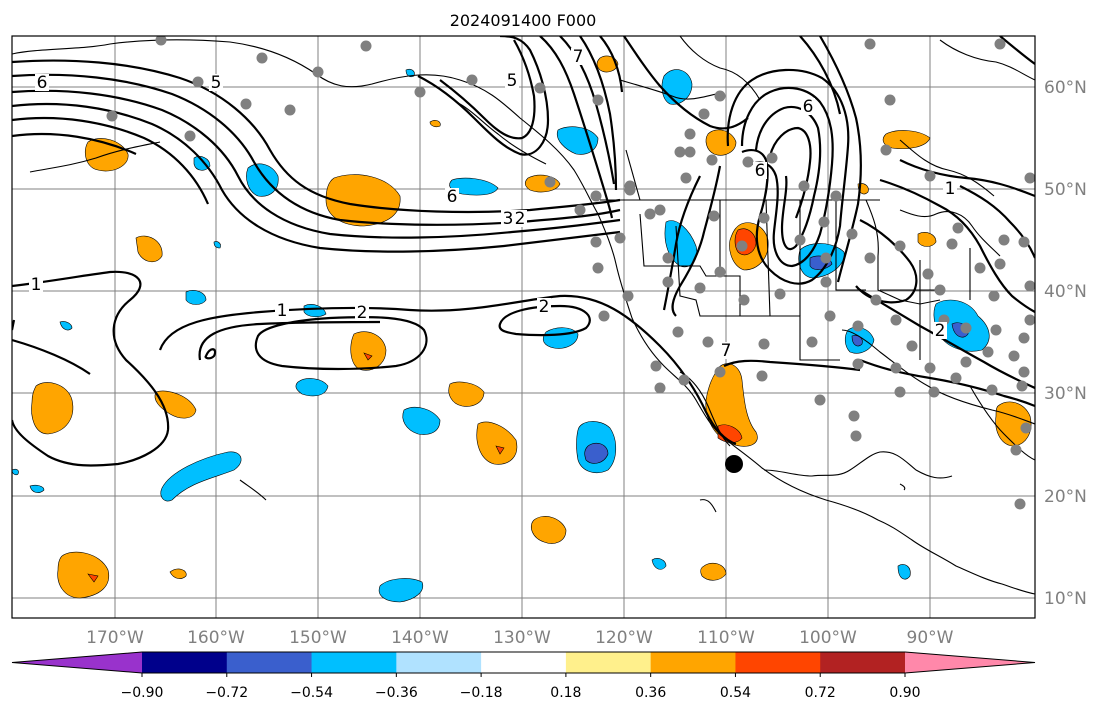 The width and height of the screenshot is (1105, 712). I want to click on latitude-label: 30°N, so click(1065, 394).